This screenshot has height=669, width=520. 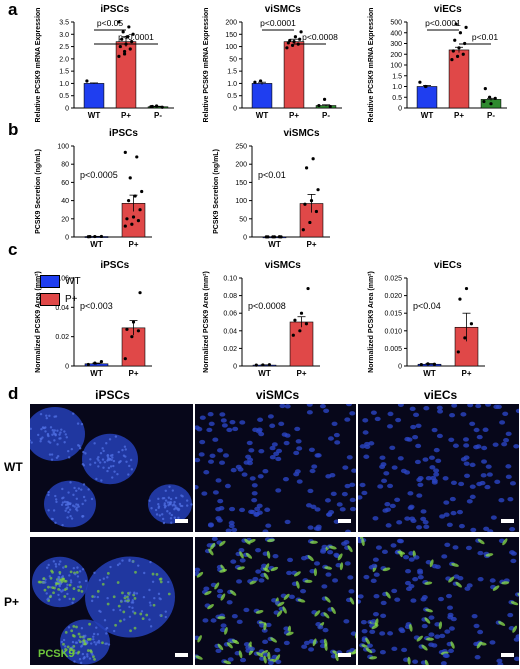 What do you see at coordinates (262, 96) in the screenshot?
I see `bar-wt` at bounding box center [262, 96].